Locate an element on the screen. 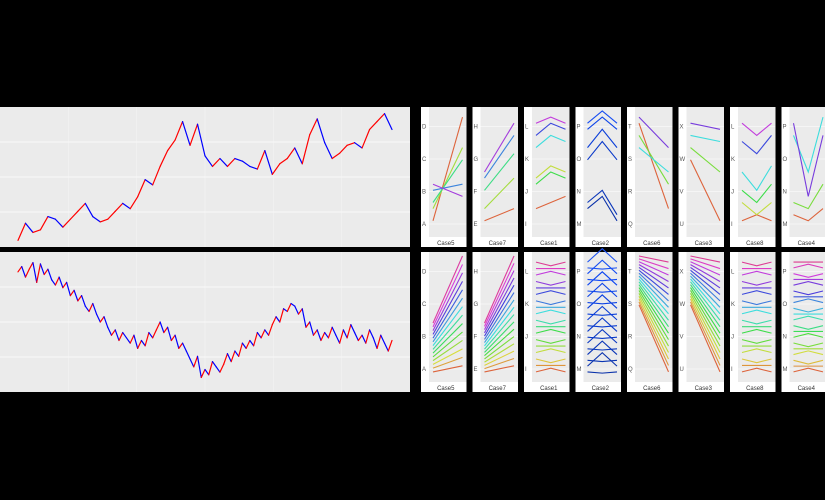  facet-plot-background is located at coordinates (551, 317).